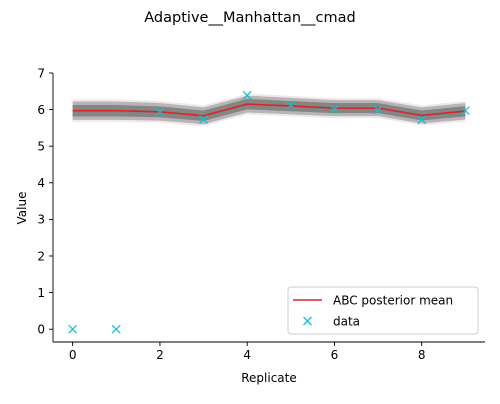  What do you see at coordinates (160, 355) in the screenshot?
I see `x-tick-label: 2` at bounding box center [160, 355].